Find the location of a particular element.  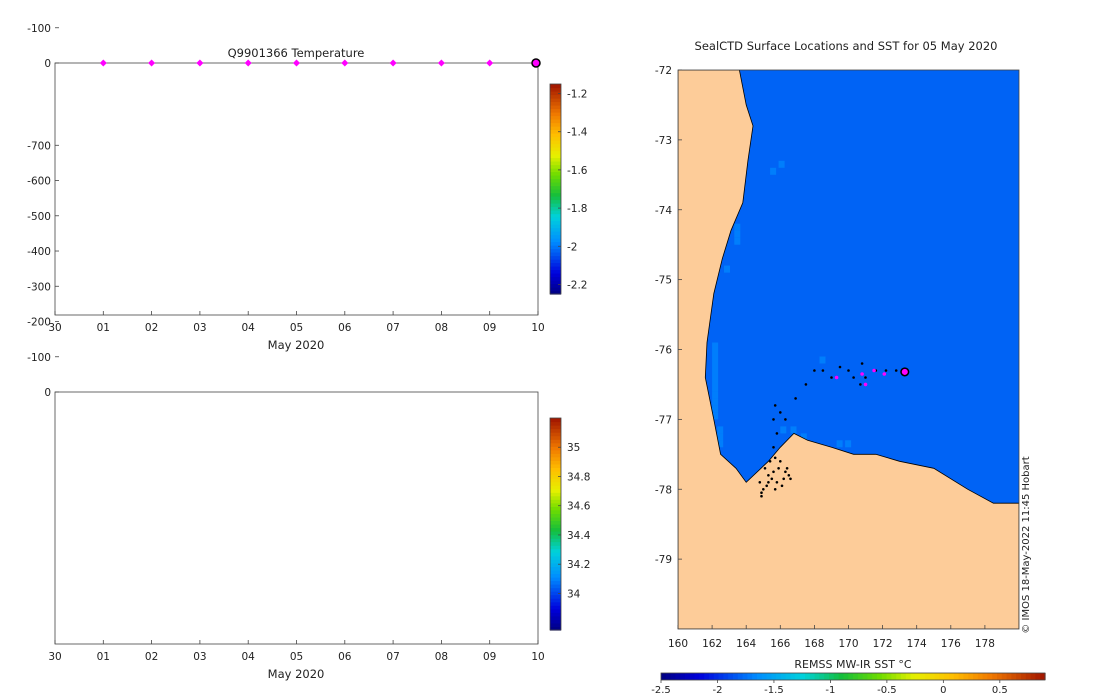

x-tick-label: 02 is located at coordinates (151, 657).